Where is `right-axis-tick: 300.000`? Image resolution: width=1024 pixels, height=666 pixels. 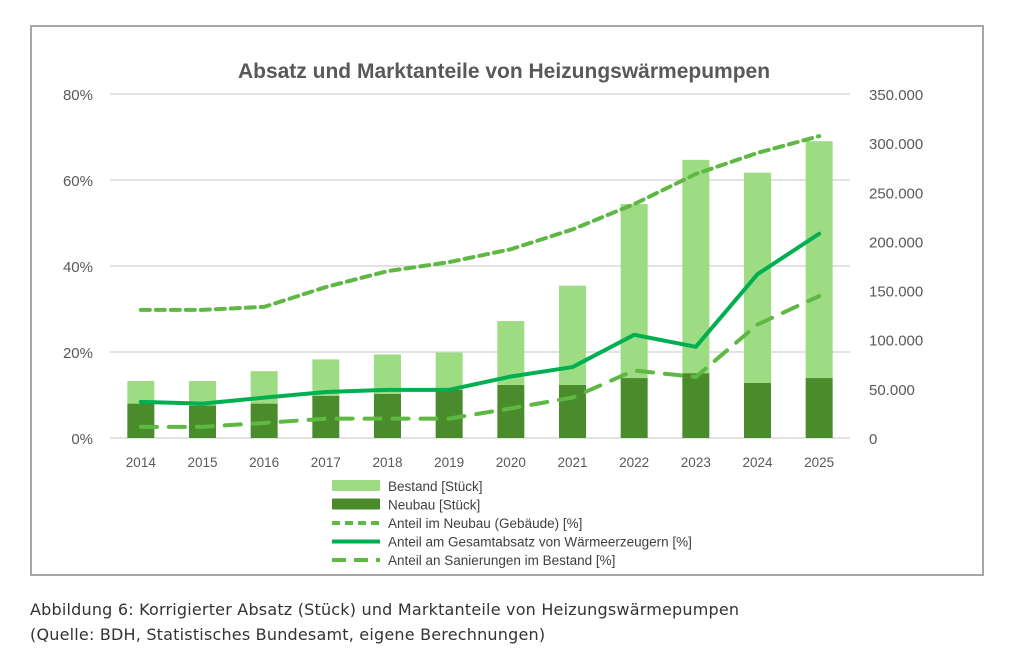 right-axis-tick: 300.000 is located at coordinates (896, 144).